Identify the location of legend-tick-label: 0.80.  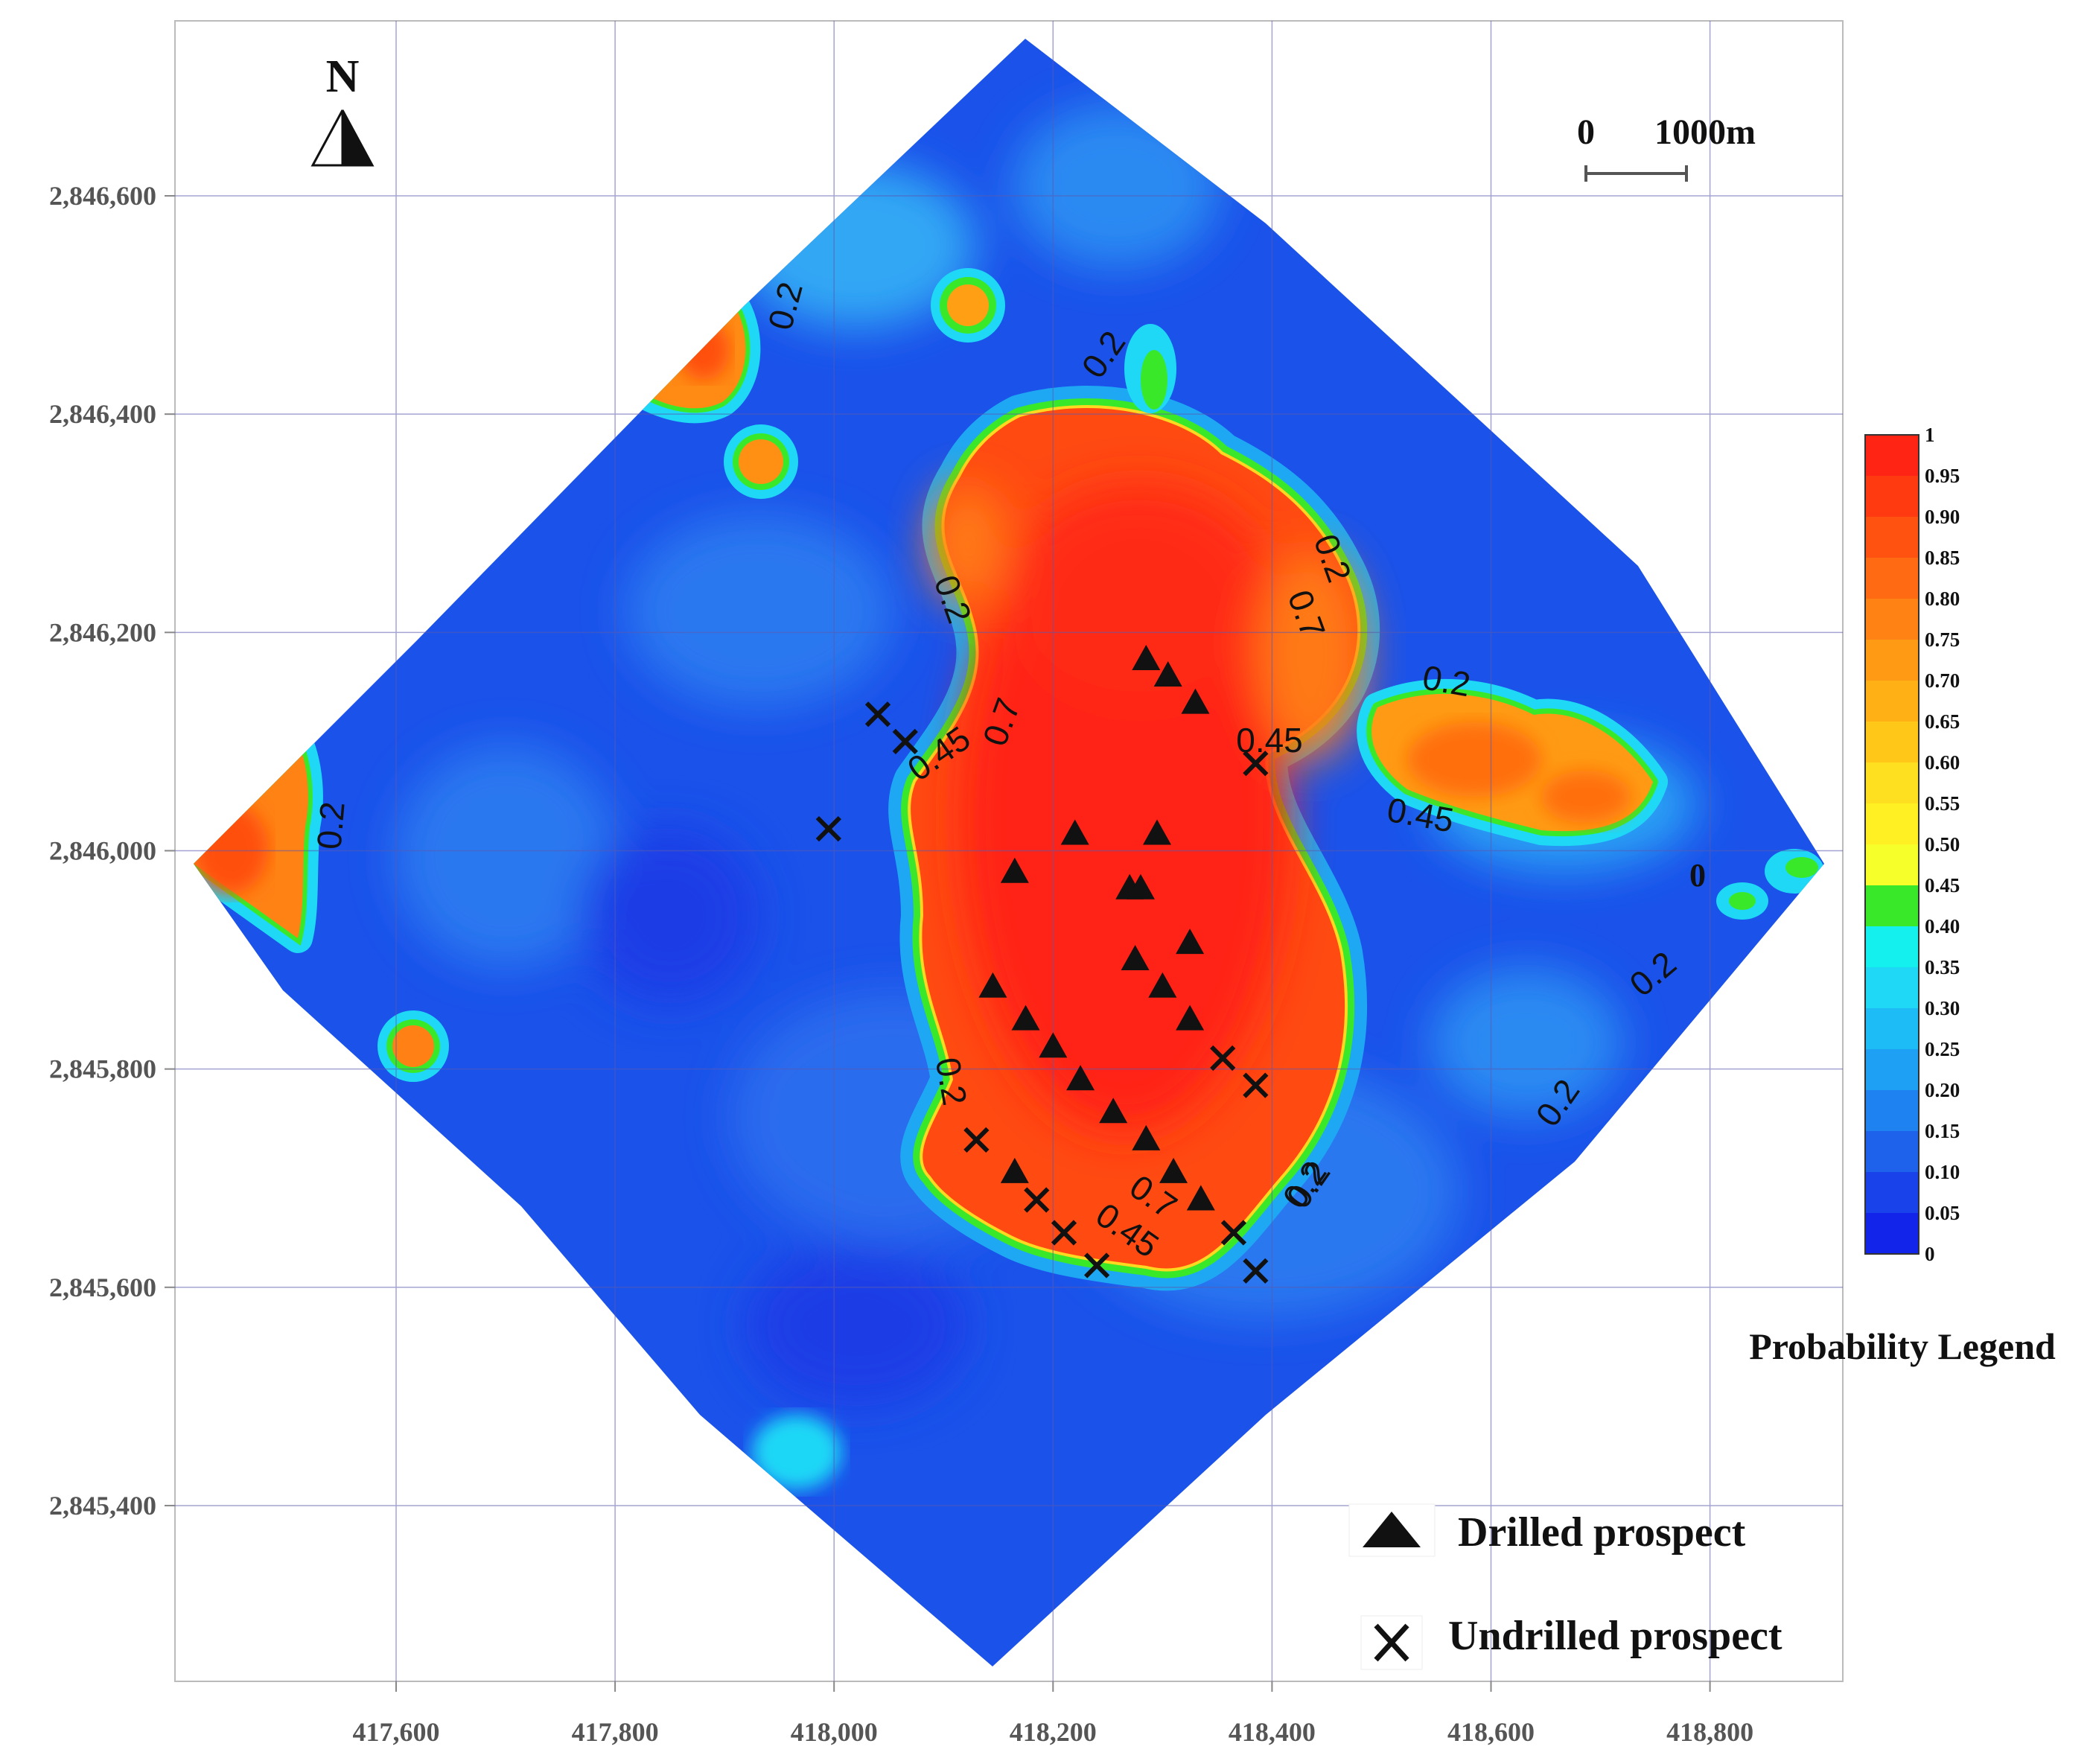
(1943, 599).